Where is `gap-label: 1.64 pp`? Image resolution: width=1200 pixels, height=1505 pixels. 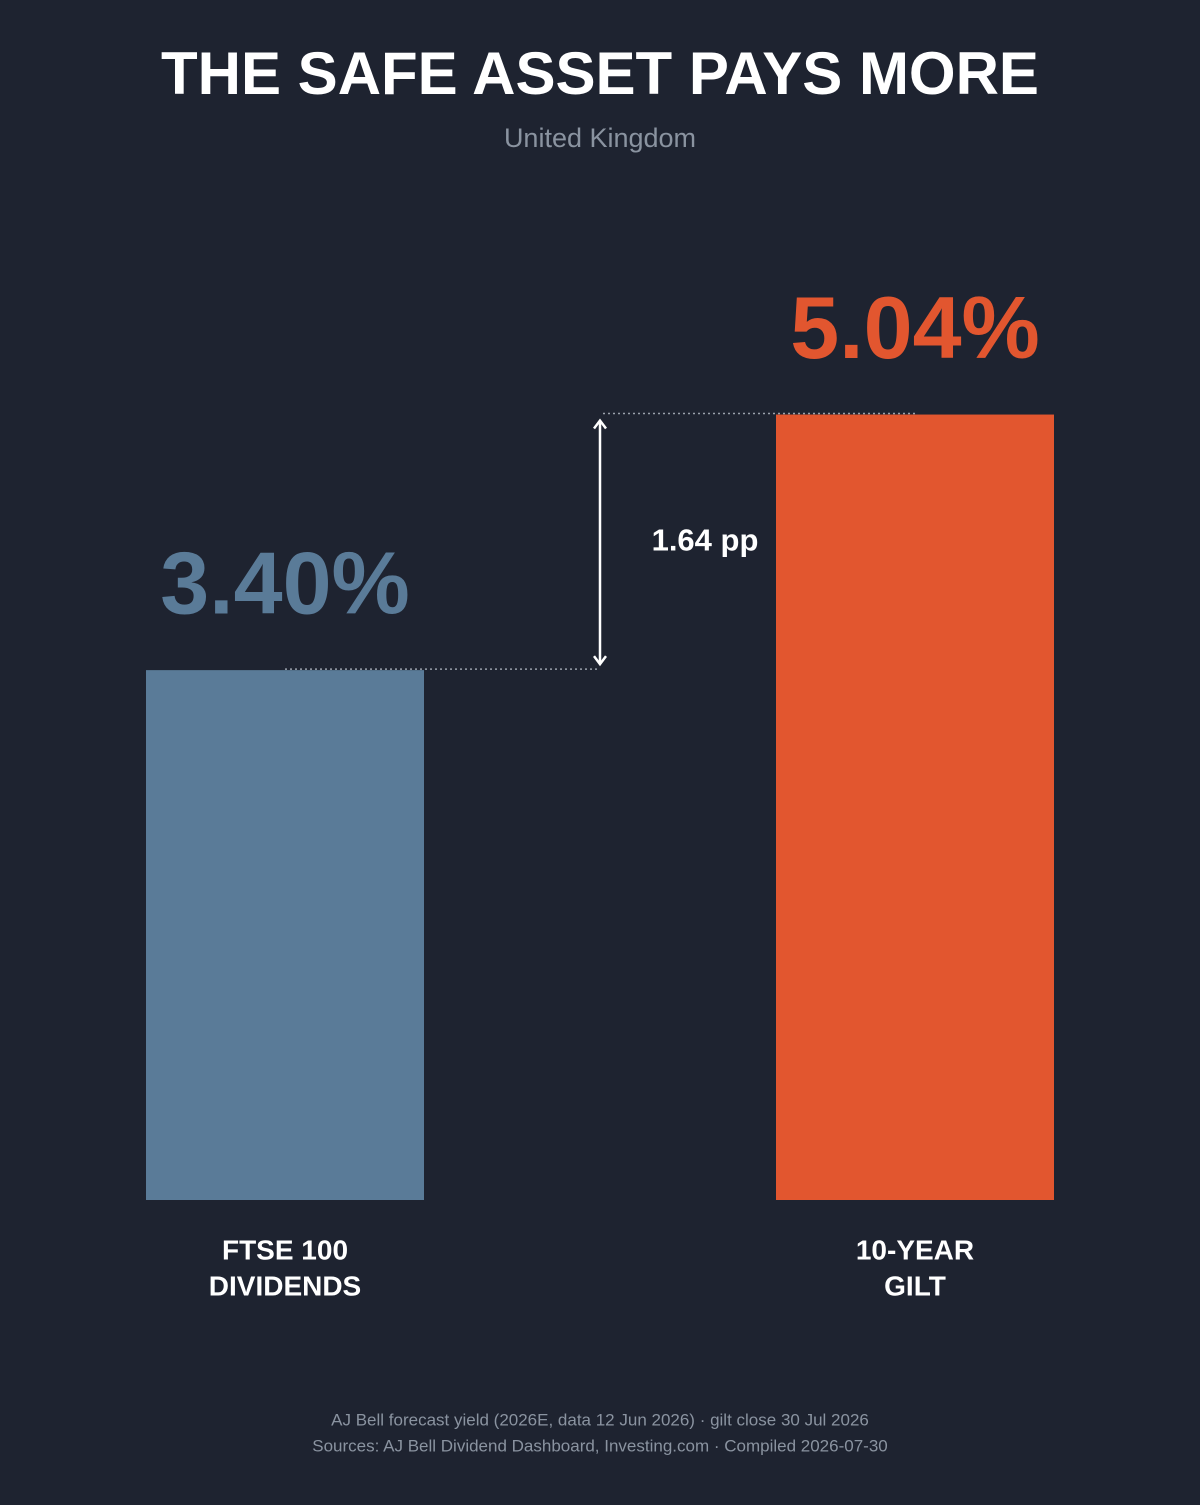 gap-label: 1.64 pp is located at coordinates (705, 540).